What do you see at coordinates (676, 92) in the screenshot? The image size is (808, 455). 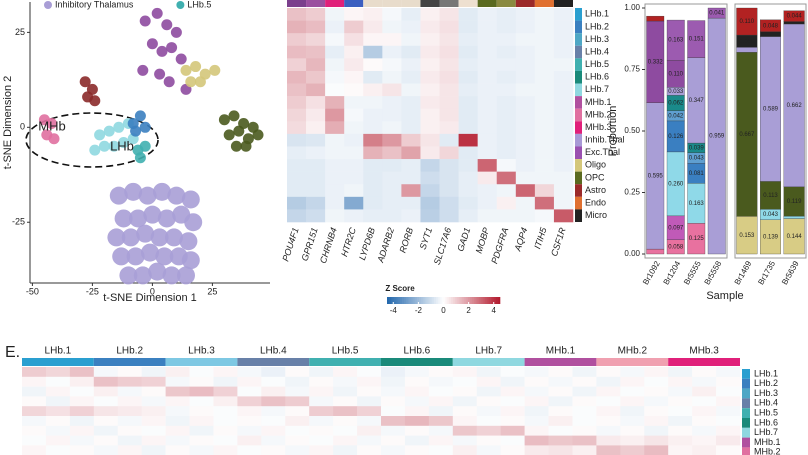 I see `segment-label: 0.033` at bounding box center [676, 92].